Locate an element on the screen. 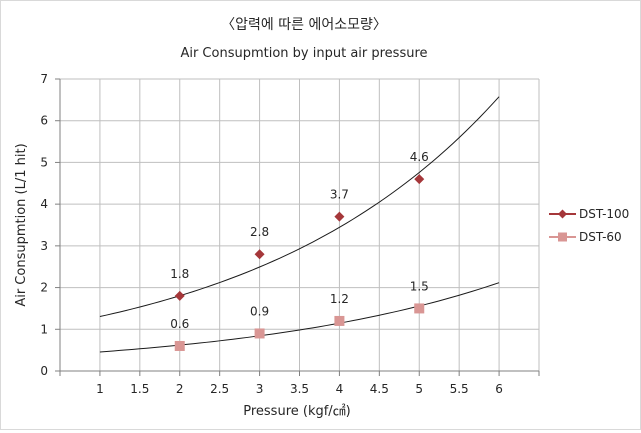  legend-label-dst-100: DST-100 is located at coordinates (604, 214).